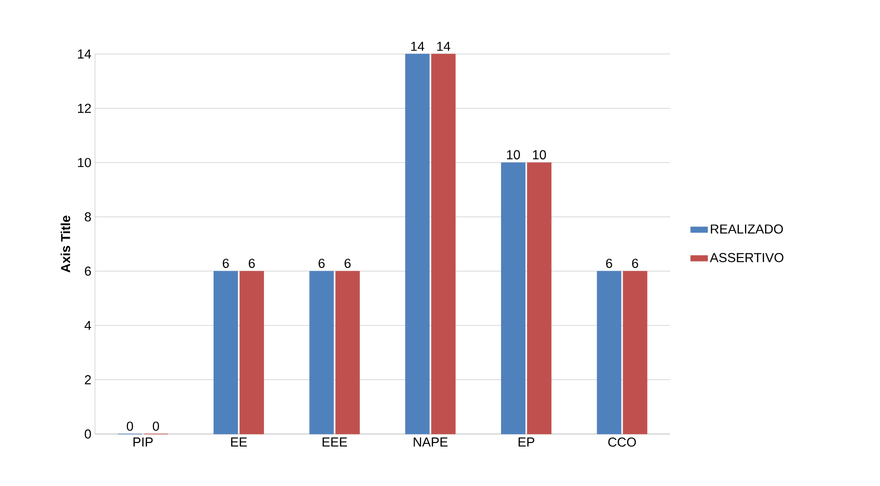 Image resolution: width=880 pixels, height=486 pixels. Describe the element at coordinates (622, 442) in the screenshot. I see `x-tick-label: CCO` at that location.